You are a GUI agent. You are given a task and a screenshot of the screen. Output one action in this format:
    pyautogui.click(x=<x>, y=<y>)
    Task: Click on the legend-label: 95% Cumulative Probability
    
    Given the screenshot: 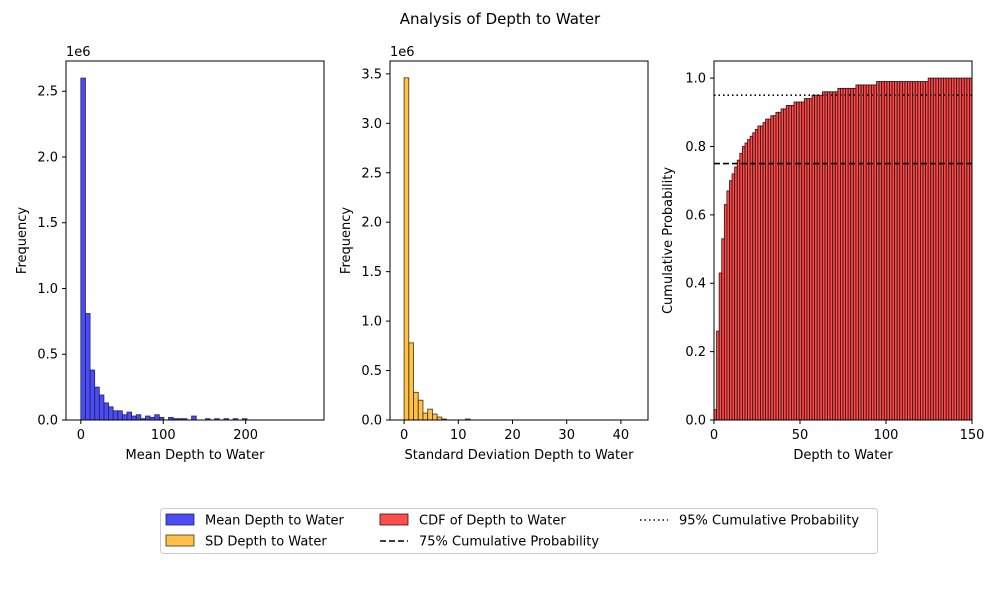 What is the action you would take?
    pyautogui.click(x=769, y=521)
    